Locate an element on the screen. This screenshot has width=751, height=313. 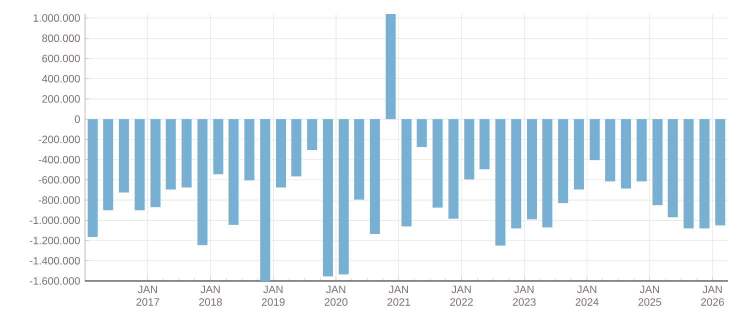
x-tick-label: JAN 2026 is located at coordinates (712, 296).